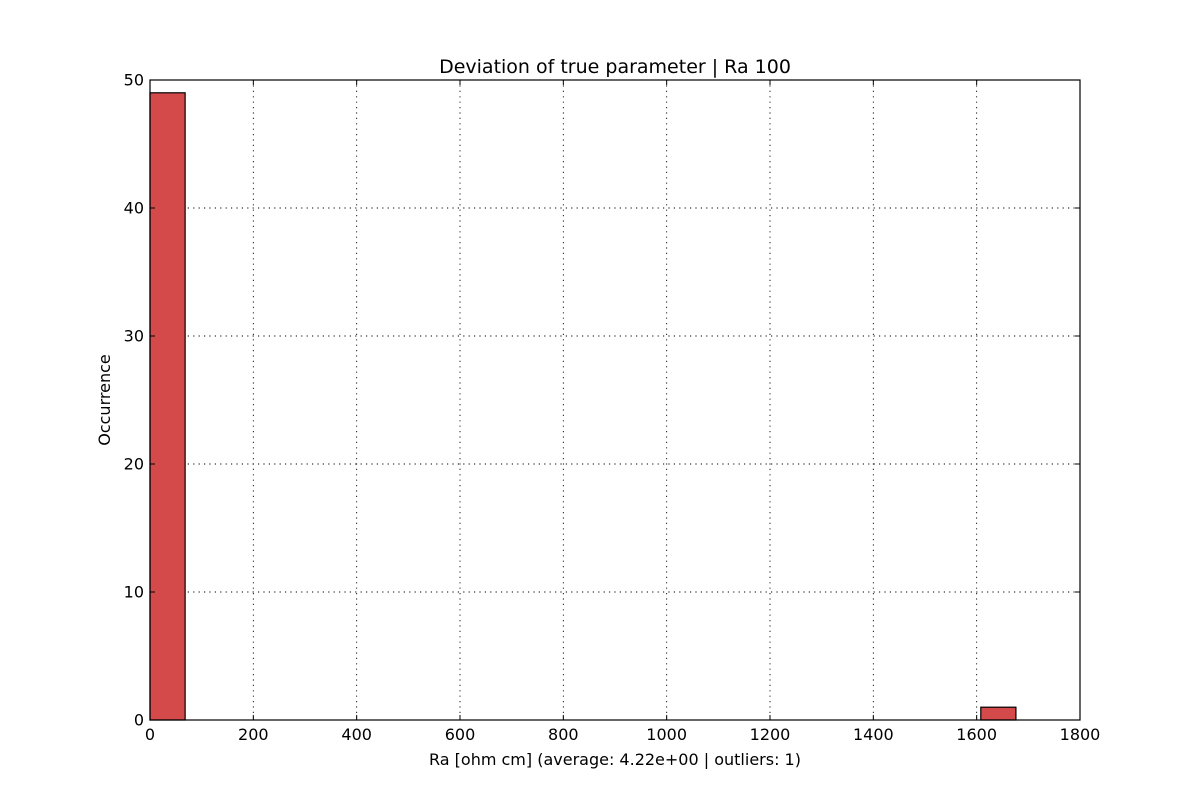 This screenshot has height=800, width=1200. I want to click on x-tick-label: 1600, so click(976, 734).